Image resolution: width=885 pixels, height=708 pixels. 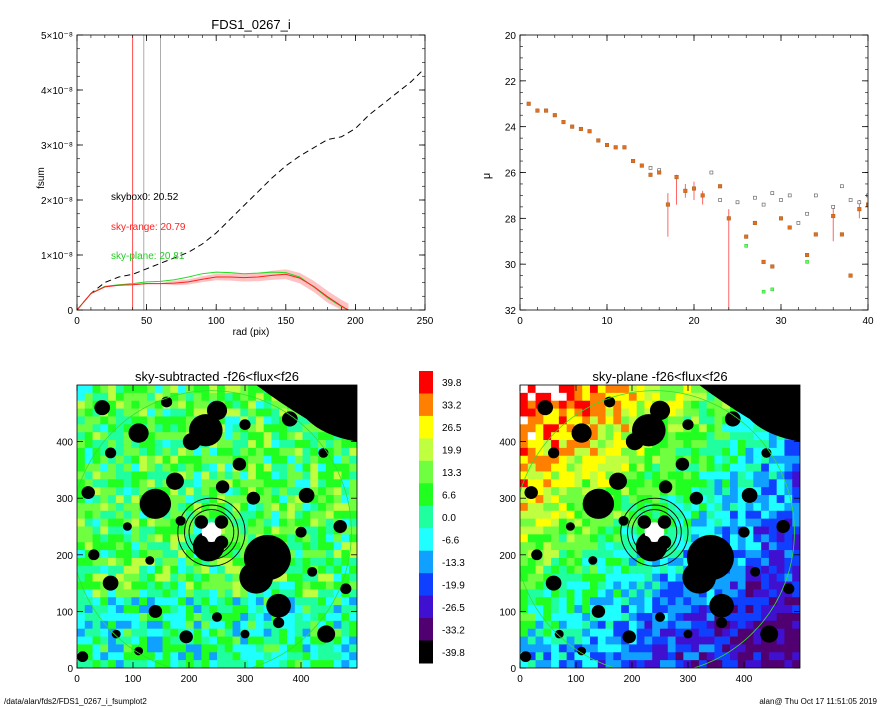 I want to click on colorbar-swatch, so click(x=426, y=652).